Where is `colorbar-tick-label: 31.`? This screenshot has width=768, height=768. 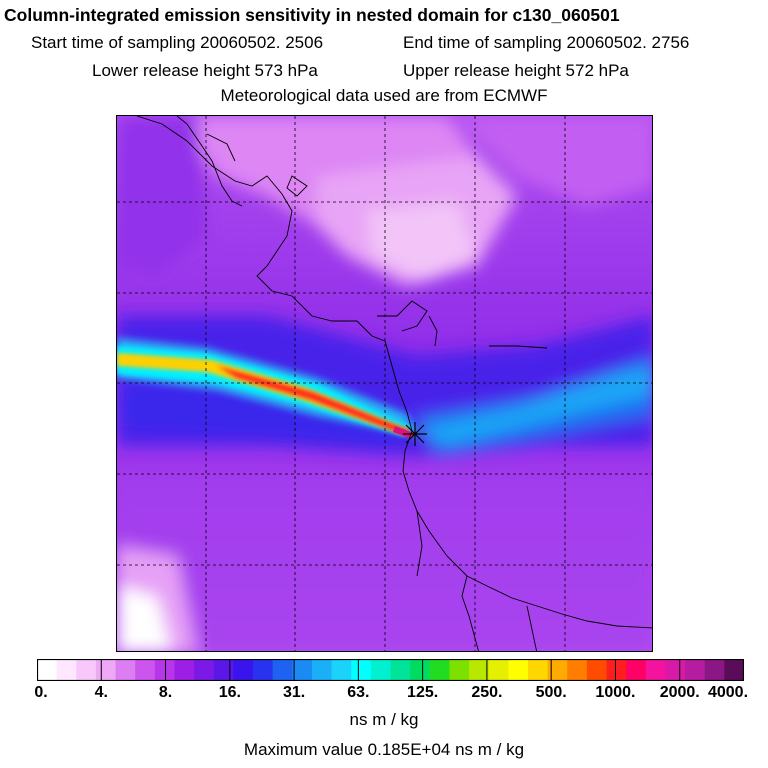
colorbar-tick-label: 31. is located at coordinates (294, 692).